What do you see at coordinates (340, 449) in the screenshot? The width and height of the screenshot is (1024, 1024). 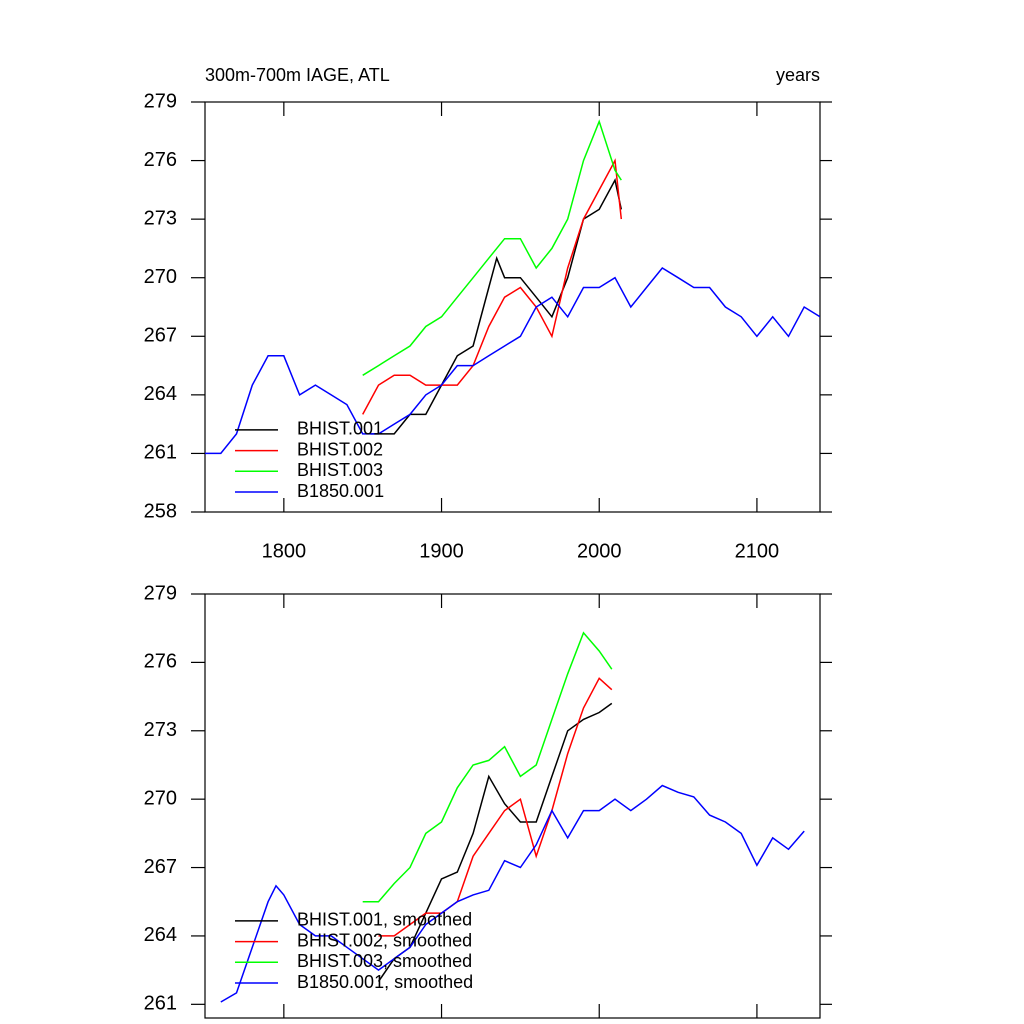 I see `legend-label: BHIST.002` at bounding box center [340, 449].